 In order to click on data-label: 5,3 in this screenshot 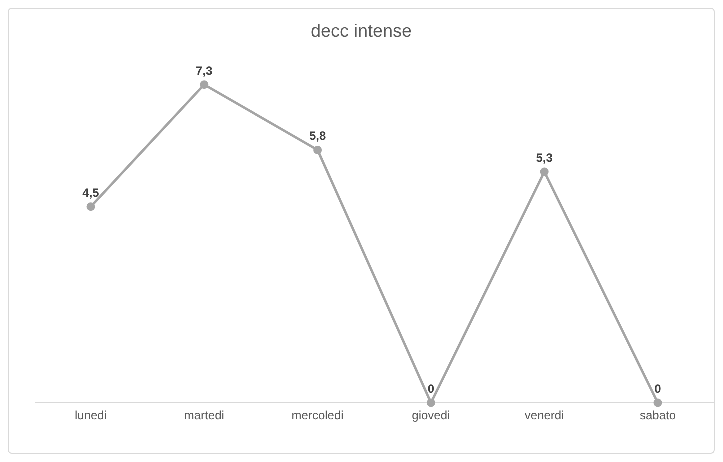, I will do `click(545, 157)`.